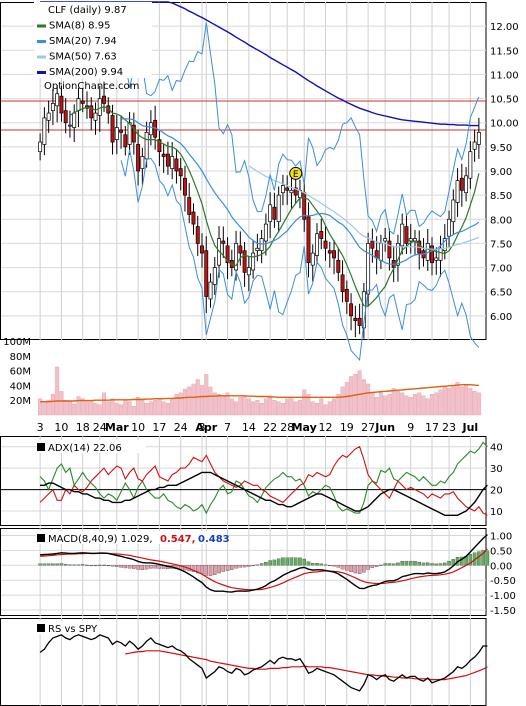  I want to click on x-tick-label: Jun, so click(384, 427).